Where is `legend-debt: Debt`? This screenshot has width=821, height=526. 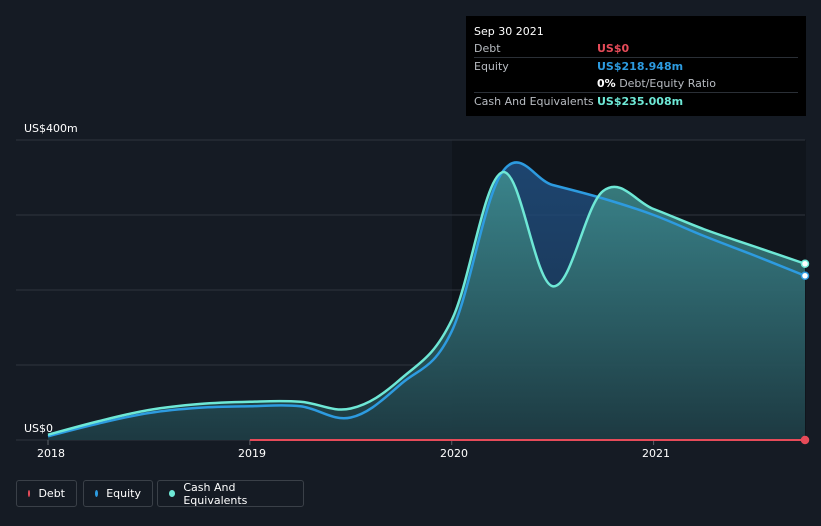 legend-debt: Debt is located at coordinates (46, 493).